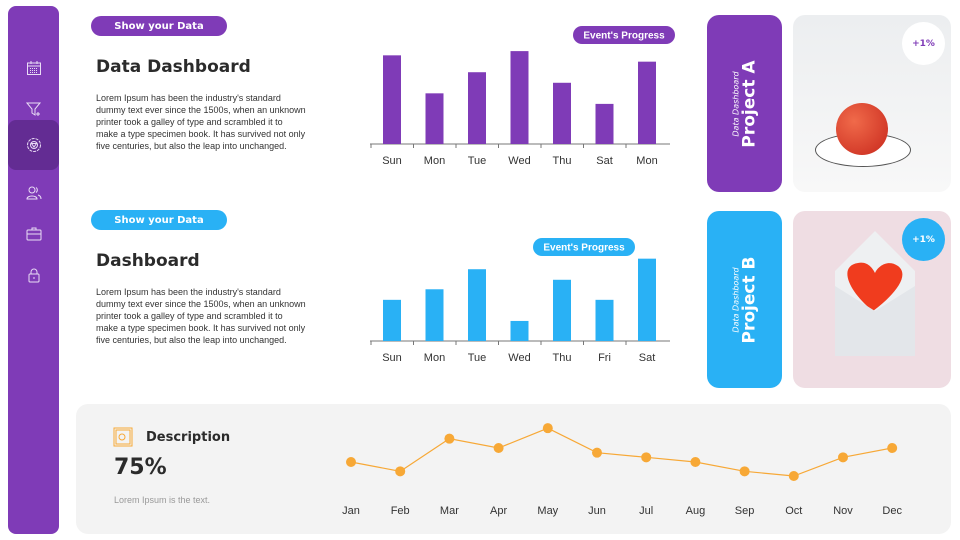 Image resolution: width=960 pixels, height=540 pixels. What do you see at coordinates (745, 511) in the screenshot?
I see `month-label: Sep` at bounding box center [745, 511].